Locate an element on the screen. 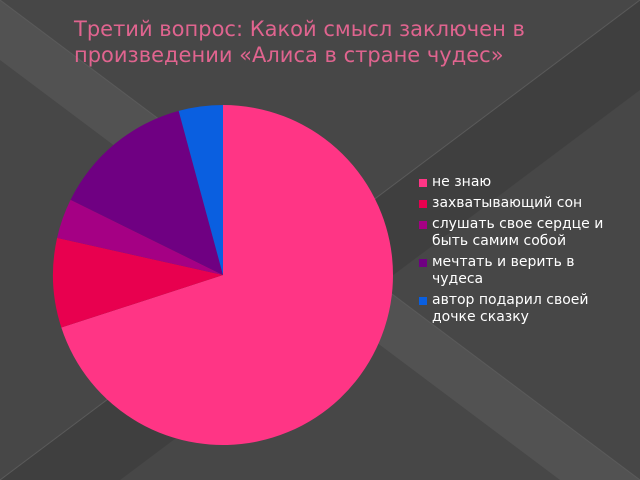 Image resolution: width=640 pixels, height=480 pixels. legend-label: автор подарил своей дочке сказку is located at coordinates (510, 308).